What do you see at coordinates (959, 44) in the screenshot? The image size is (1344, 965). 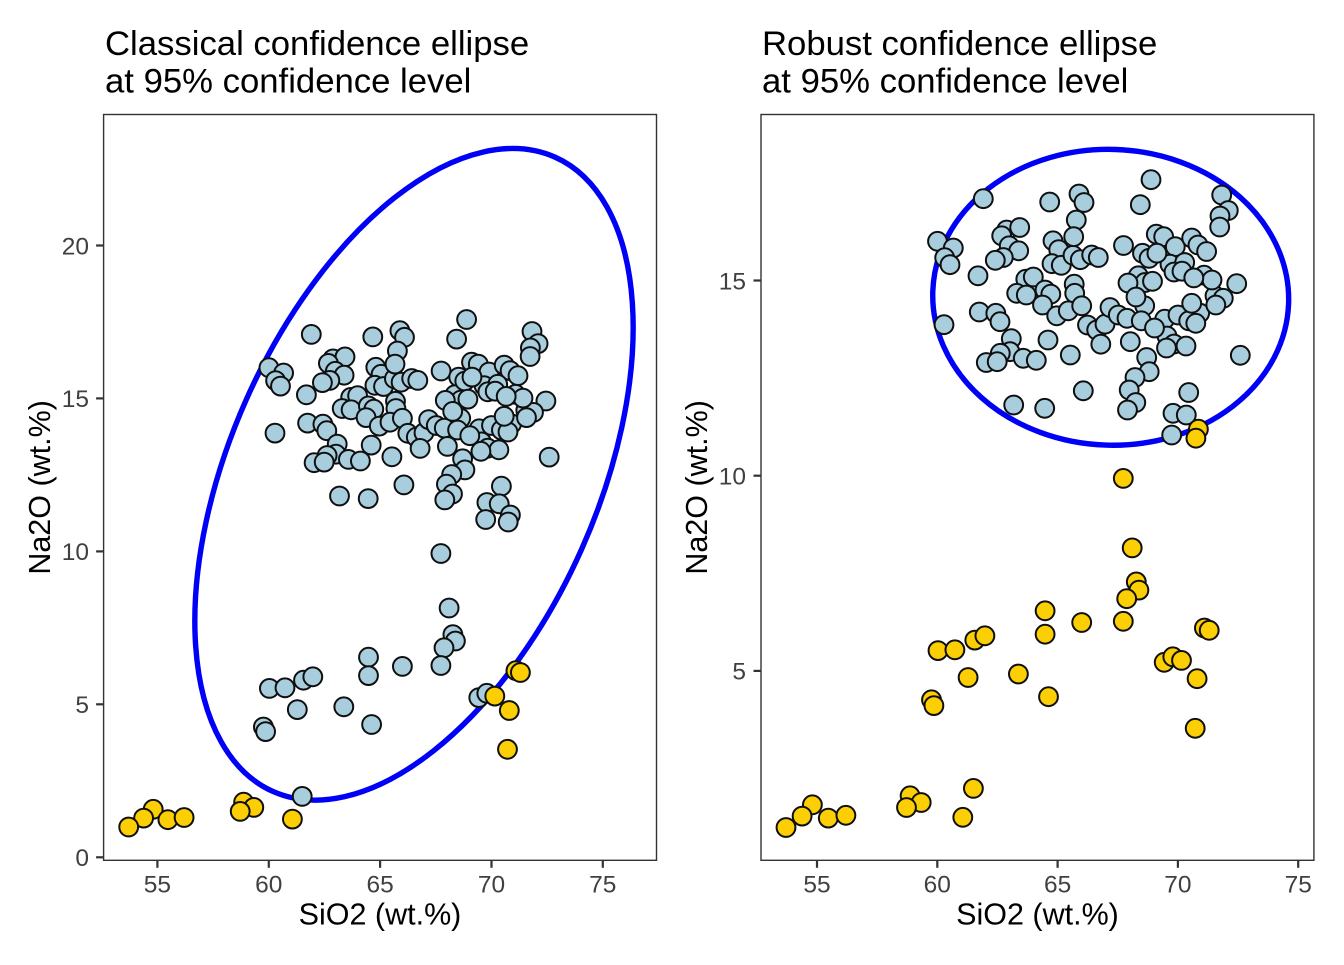 I see `svg-text: Robust confidence ellipse` at bounding box center [959, 44].